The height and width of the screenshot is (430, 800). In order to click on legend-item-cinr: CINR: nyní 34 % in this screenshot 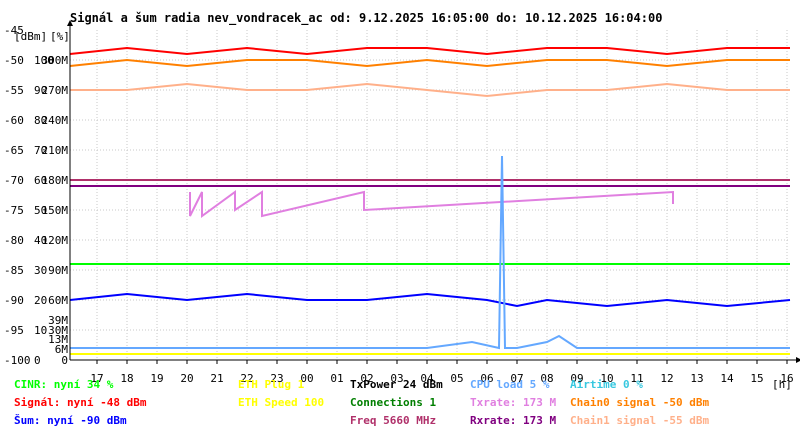, I will do `click(64, 384)`.